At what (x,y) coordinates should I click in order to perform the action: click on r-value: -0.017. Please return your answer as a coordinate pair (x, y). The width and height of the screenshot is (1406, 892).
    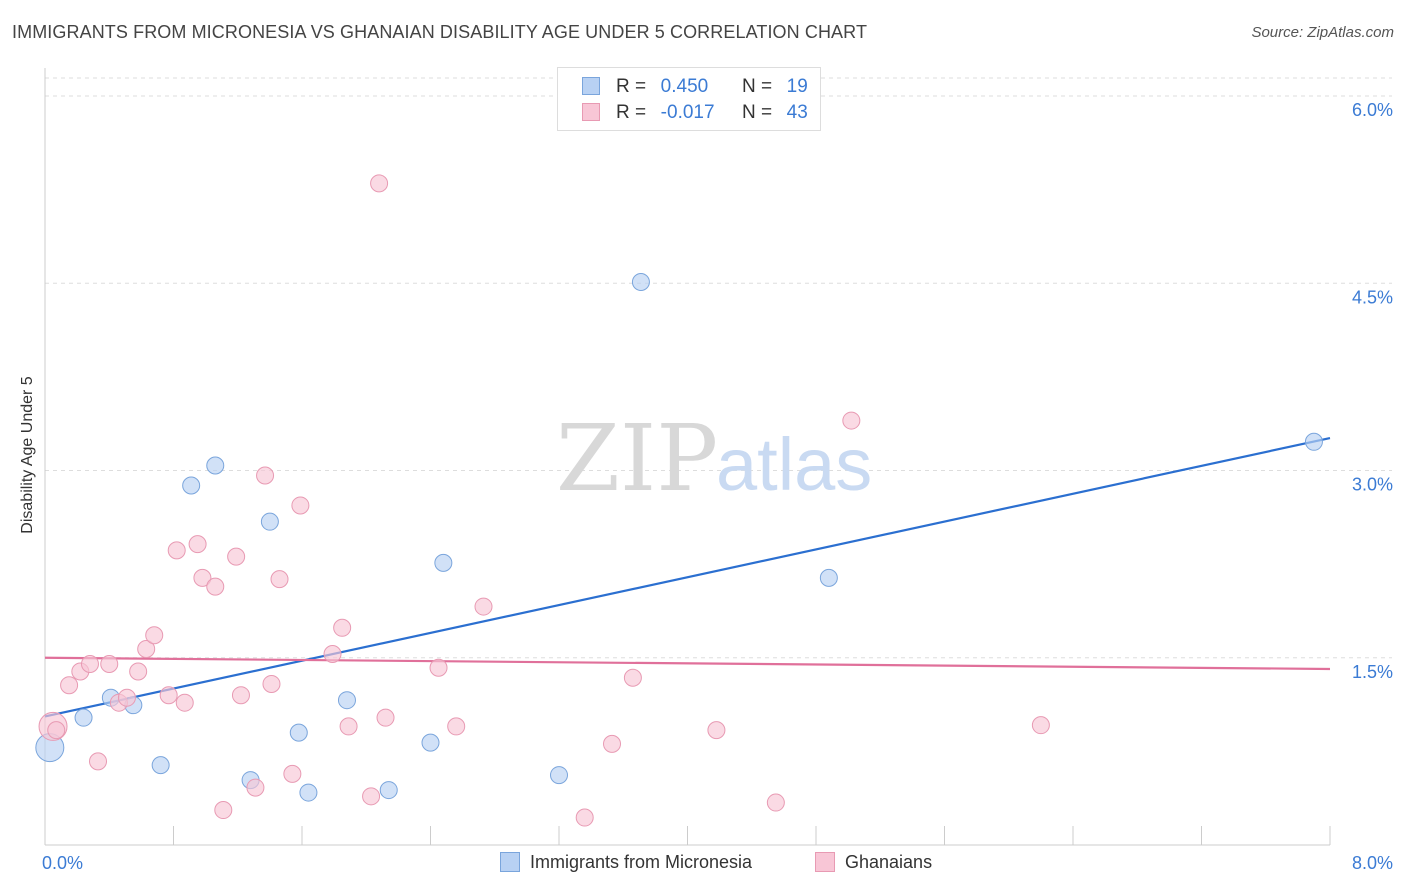
    Looking at the image, I should click on (687, 112).